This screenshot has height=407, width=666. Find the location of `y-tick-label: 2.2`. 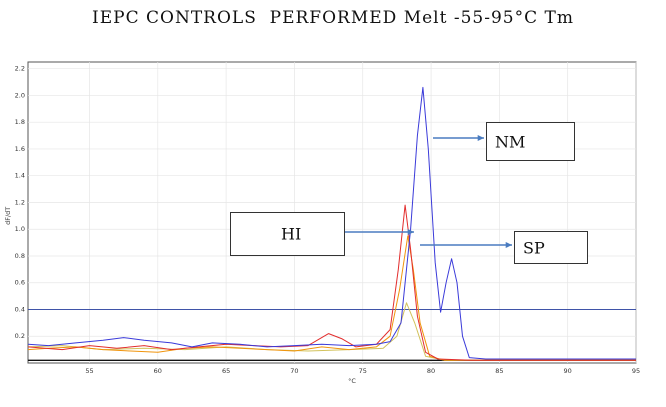

y-tick-label: 2.2 is located at coordinates (20, 69).